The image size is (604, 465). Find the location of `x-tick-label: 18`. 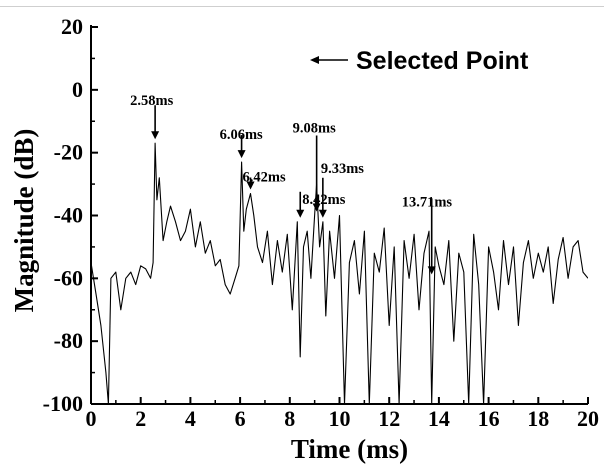

x-tick-label: 18 is located at coordinates (538, 418).